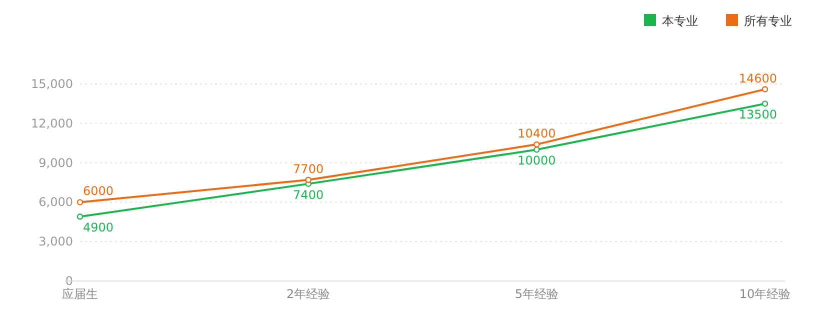 Image resolution: width=820 pixels, height=334 pixels. I want to click on legend-label: 所有专业, so click(768, 21).